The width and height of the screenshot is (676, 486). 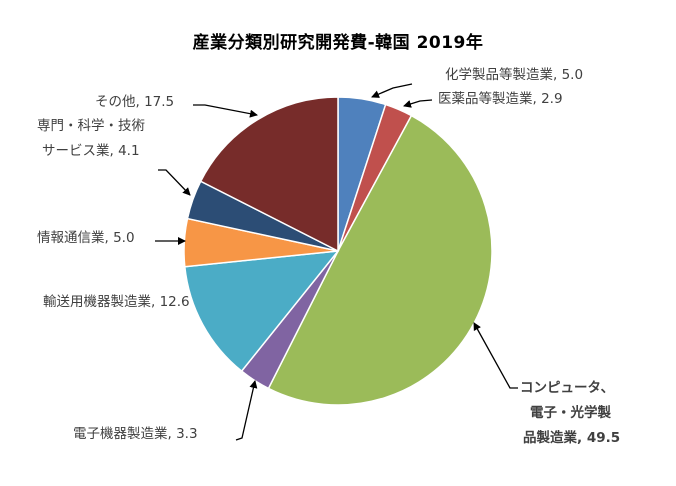 What do you see at coordinates (392, 90) in the screenshot?
I see `leader-chem` at bounding box center [392, 90].